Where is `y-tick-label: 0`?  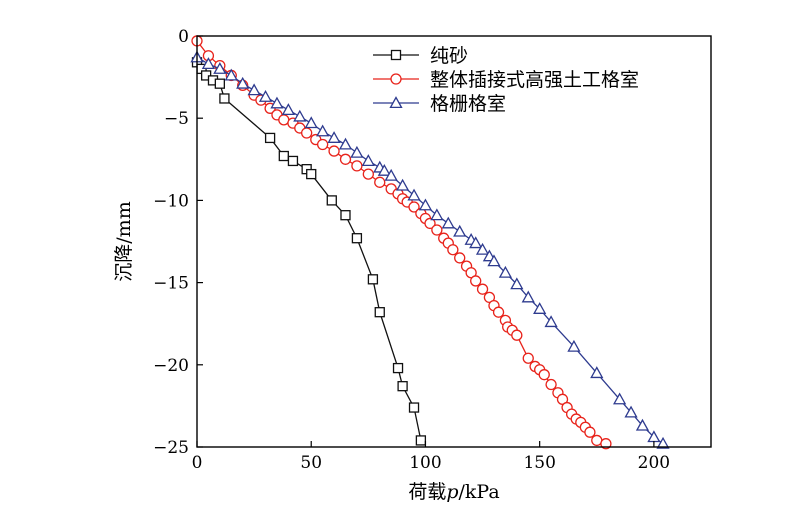 y-tick-label: 0 is located at coordinates (183, 37).